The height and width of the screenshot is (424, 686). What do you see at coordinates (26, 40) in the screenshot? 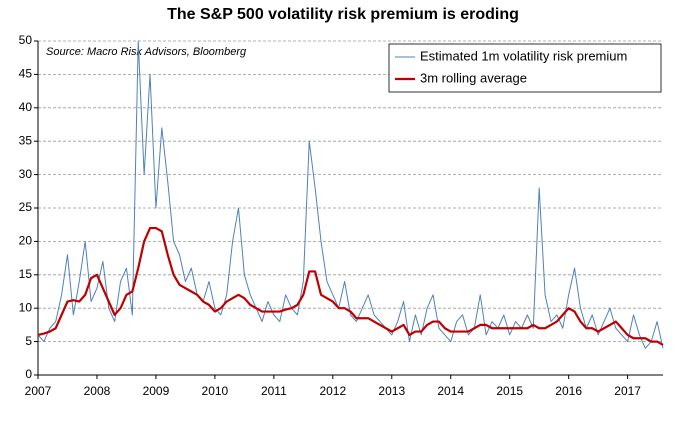
I see `y-tick-label: 50` at bounding box center [26, 40].